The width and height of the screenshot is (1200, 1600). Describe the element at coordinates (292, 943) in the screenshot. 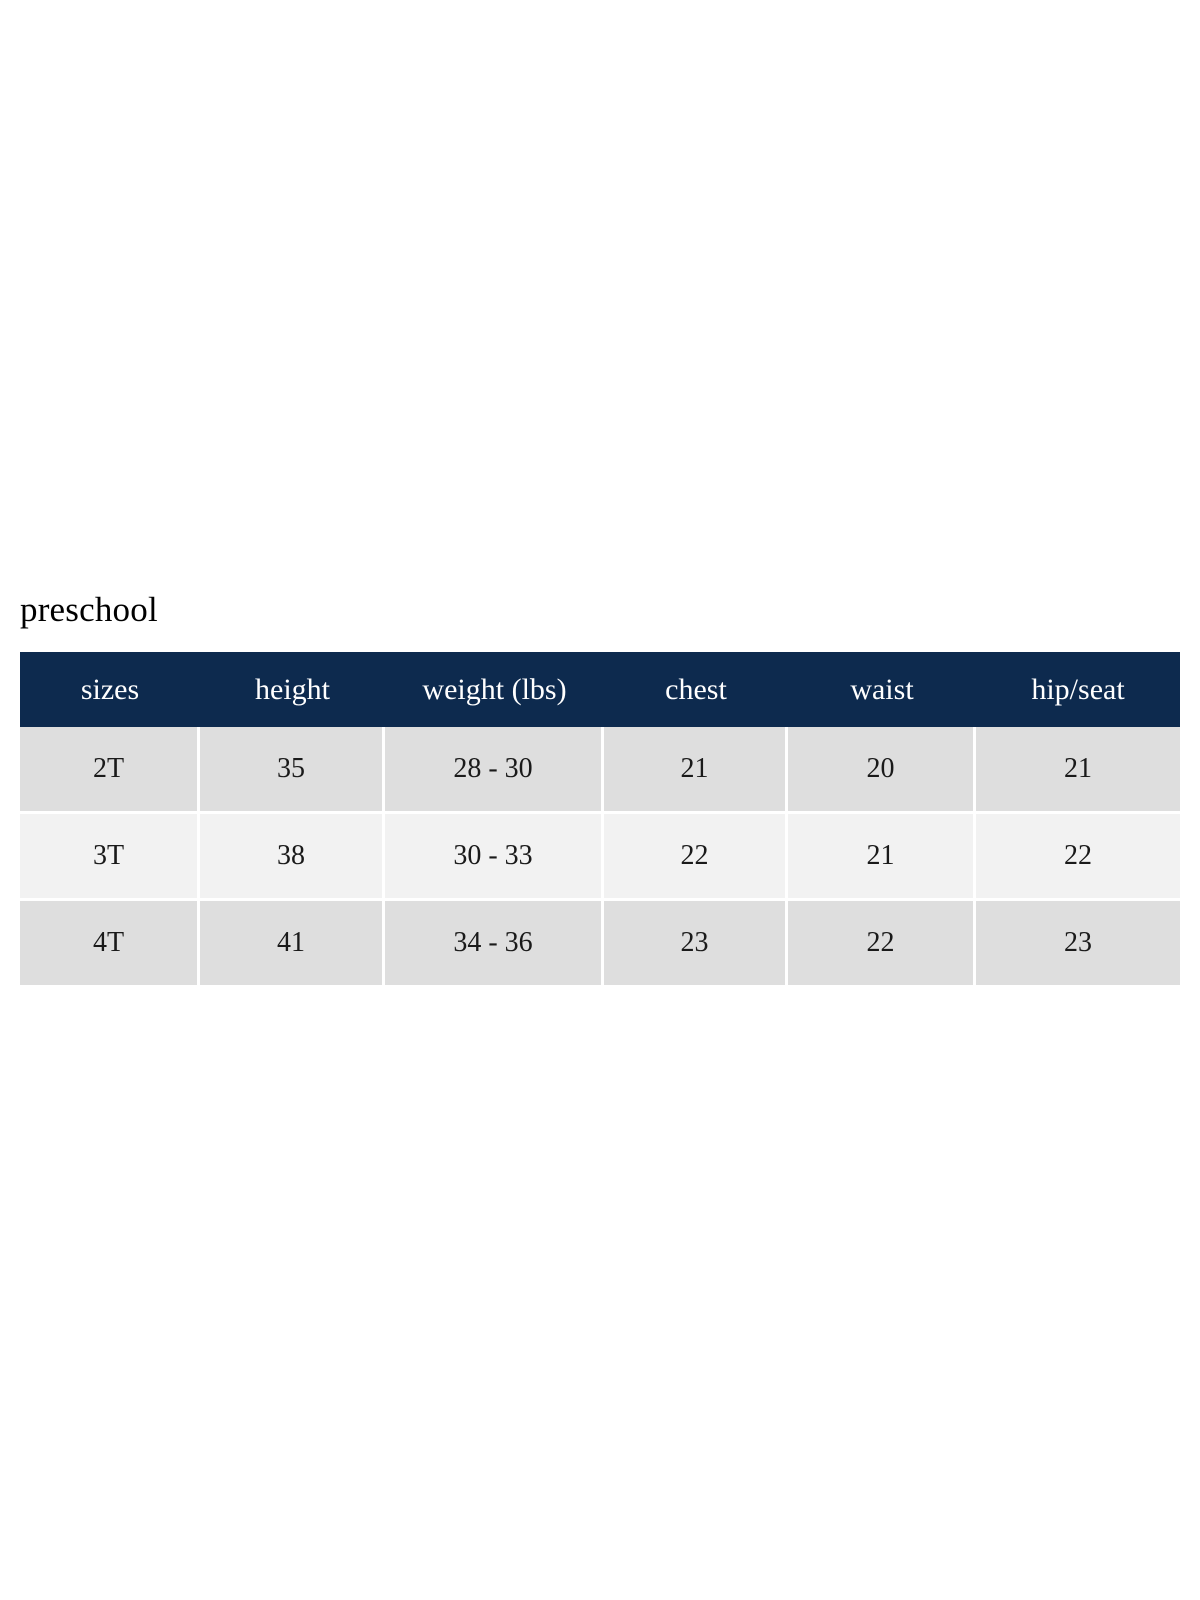

I see `cell-height: 41` at that location.